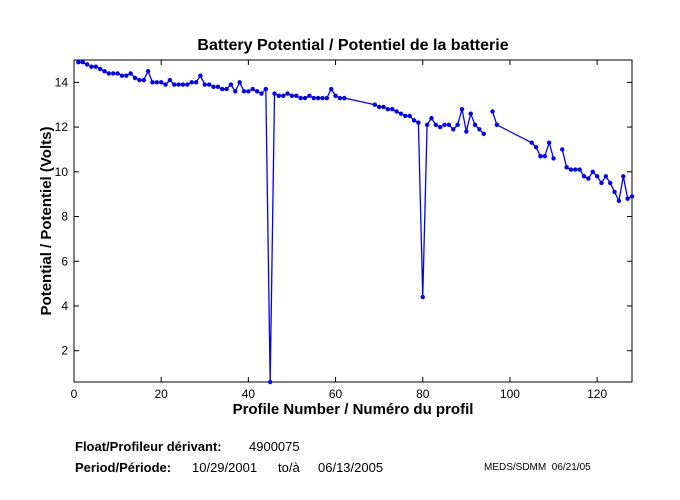 The image size is (680, 500). What do you see at coordinates (249, 394) in the screenshot?
I see `x-tick-label: 40` at bounding box center [249, 394].